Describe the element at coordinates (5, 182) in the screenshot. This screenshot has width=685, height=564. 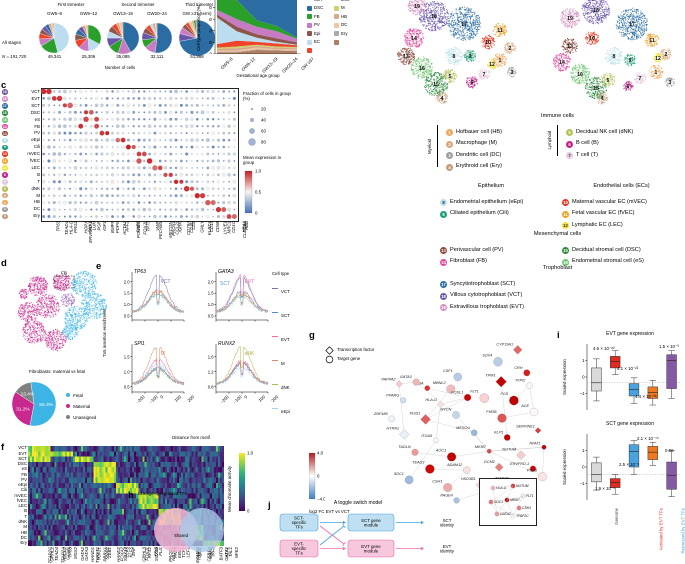
I see `row-color-dot: 7` at that location.